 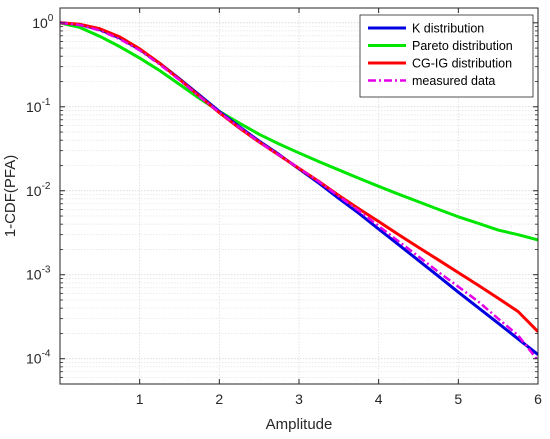 I want to click on x-tick-label: 5, so click(x=458, y=399).